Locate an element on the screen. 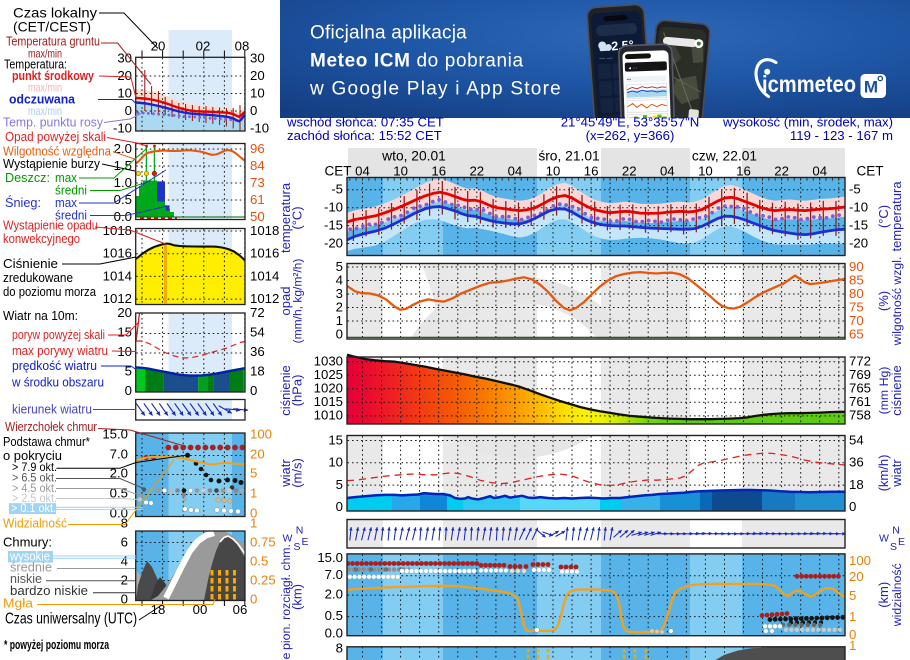 This screenshot has width=910, height=660. svg-text: bardzo niskie is located at coordinates (49, 591).